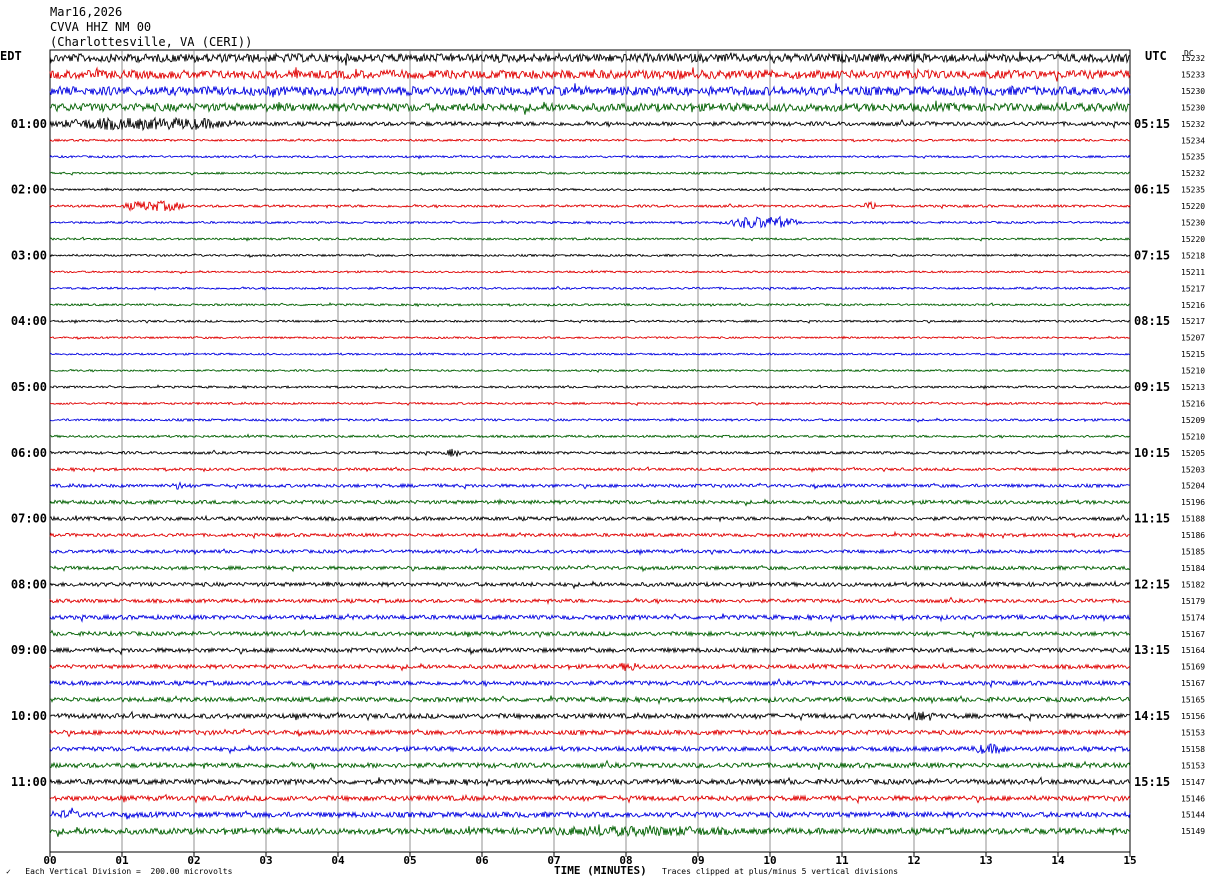 The height and width of the screenshot is (886, 1210). What do you see at coordinates (1193, 140) in the screenshot?
I see `dc-offset-label: 15234` at bounding box center [1193, 140].